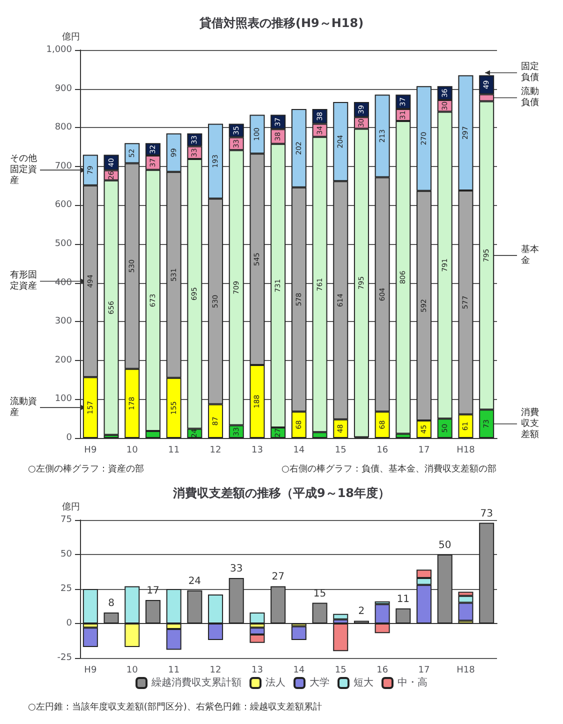  What do you see at coordinates (63, 127) in the screenshot?
I see `y-tick-label: 800` at bounding box center [63, 127].